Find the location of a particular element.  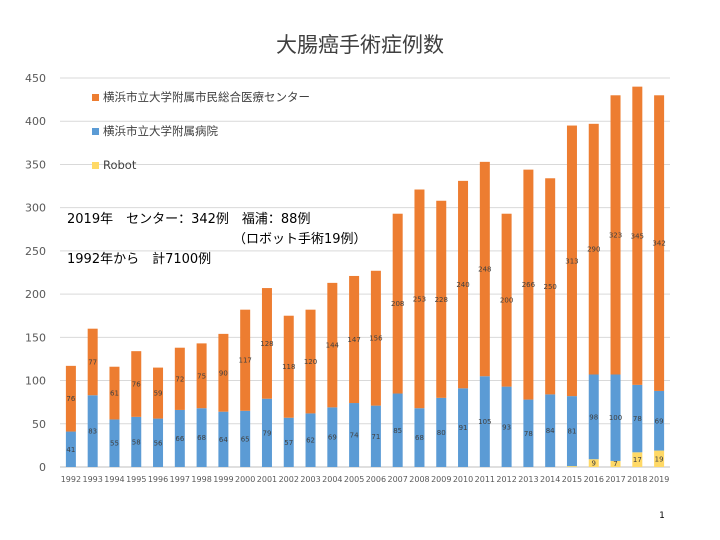

bar-hospital-2007 is located at coordinates (397, 430).